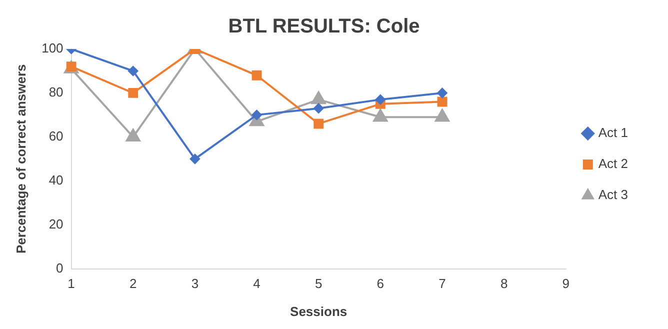  I want to click on x-tick-label: 1, so click(71, 284).